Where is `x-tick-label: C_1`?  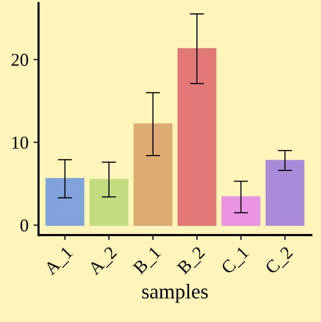
x-tick-label: C_1 is located at coordinates (235, 261).